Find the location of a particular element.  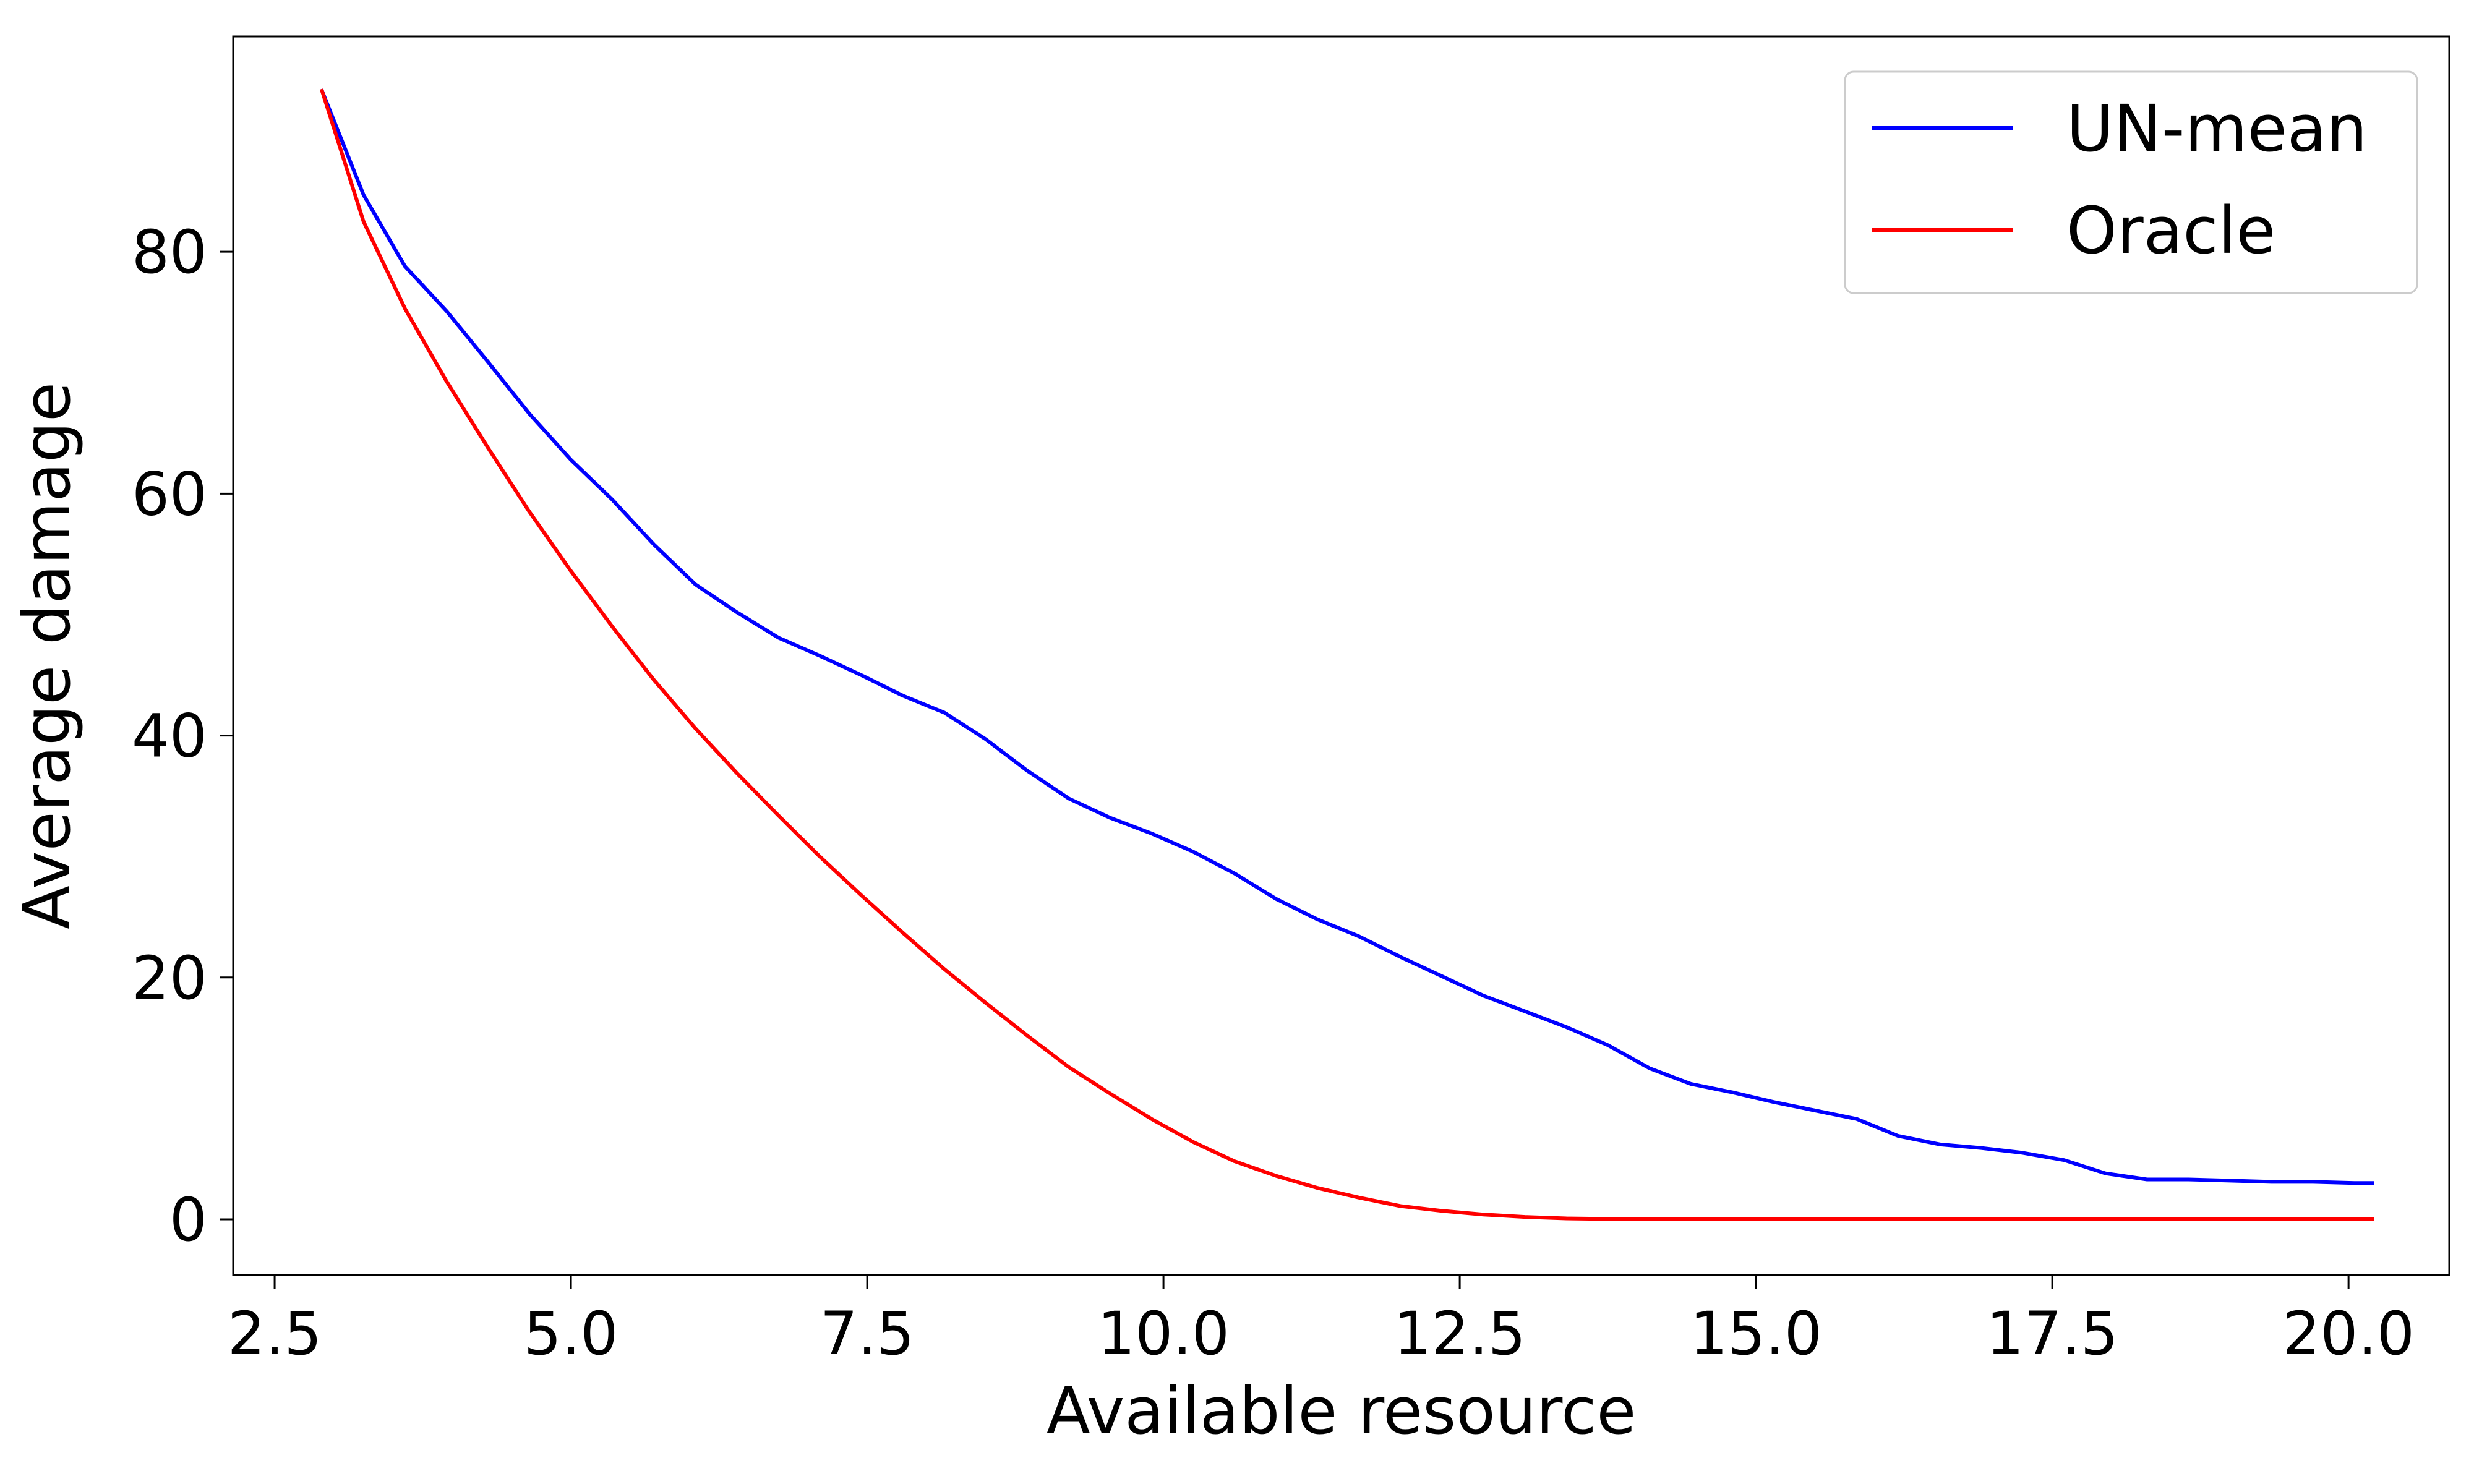

legend-label: UN-mean is located at coordinates (2216, 128).